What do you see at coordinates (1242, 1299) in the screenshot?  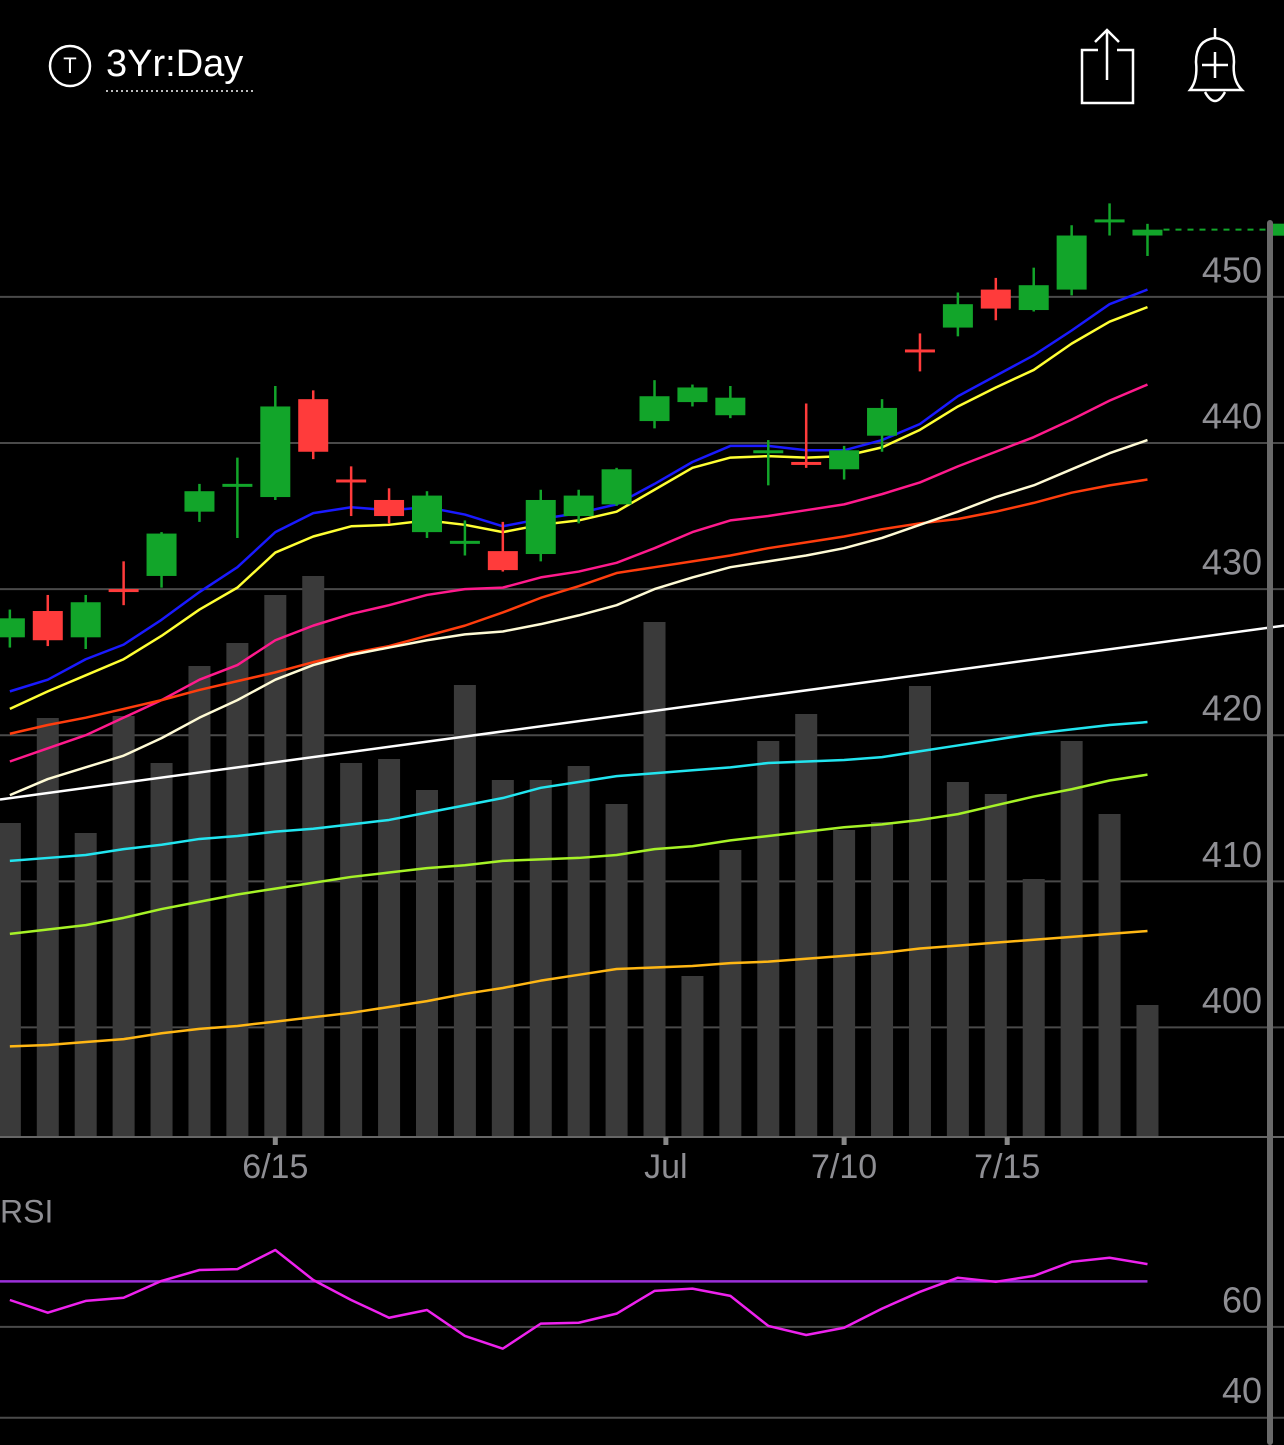 I see `y-tick-label: 60` at bounding box center [1242, 1299].